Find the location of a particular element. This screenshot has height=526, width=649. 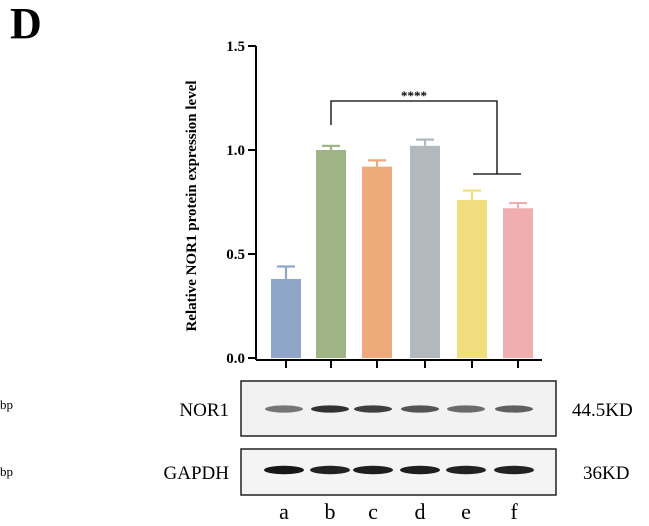

blot-gapdh: GAPDH 36KD is located at coordinates (396, 472).